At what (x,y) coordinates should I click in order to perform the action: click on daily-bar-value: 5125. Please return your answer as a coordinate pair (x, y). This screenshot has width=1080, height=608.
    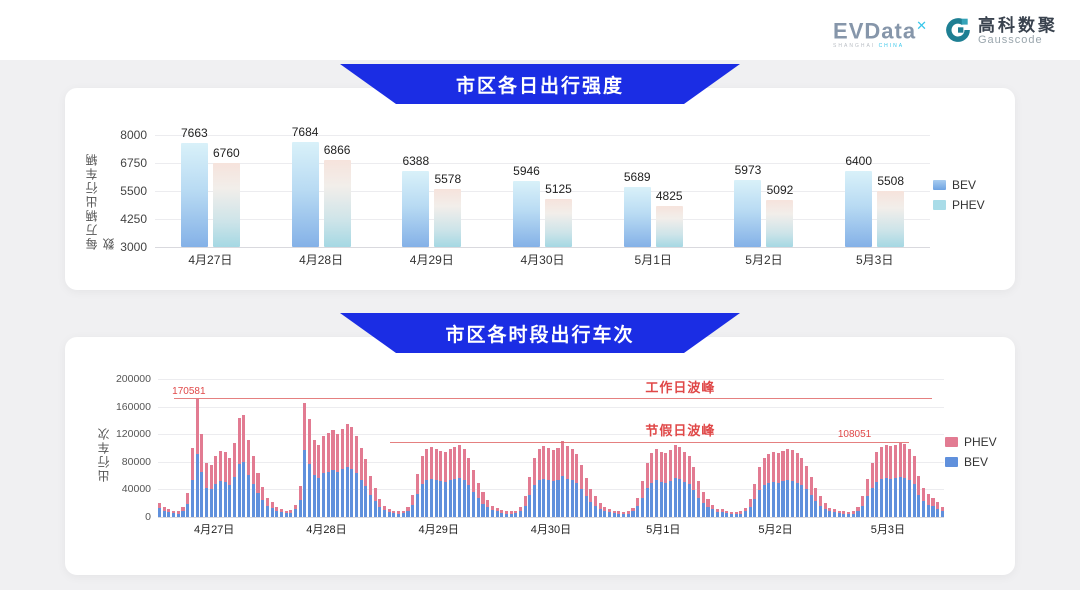
    Looking at the image, I should click on (558, 189).